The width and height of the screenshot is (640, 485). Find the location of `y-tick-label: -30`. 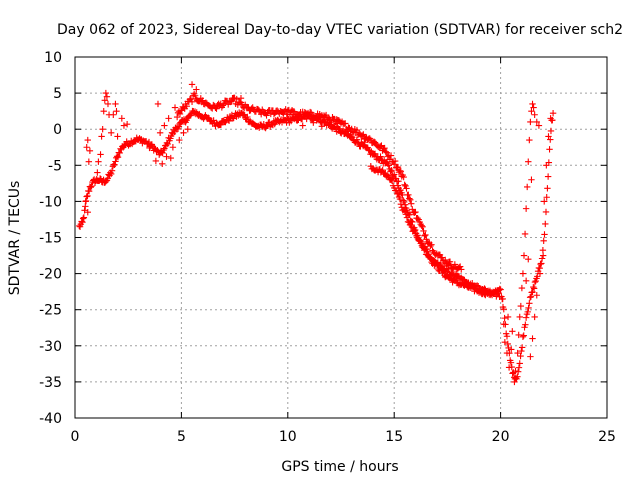

y-tick-label: -30 is located at coordinates (50, 347).